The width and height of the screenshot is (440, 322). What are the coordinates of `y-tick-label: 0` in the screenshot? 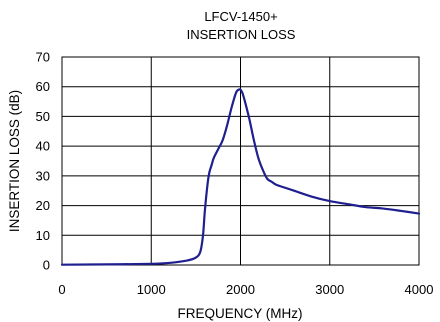 It's located at (46, 265).